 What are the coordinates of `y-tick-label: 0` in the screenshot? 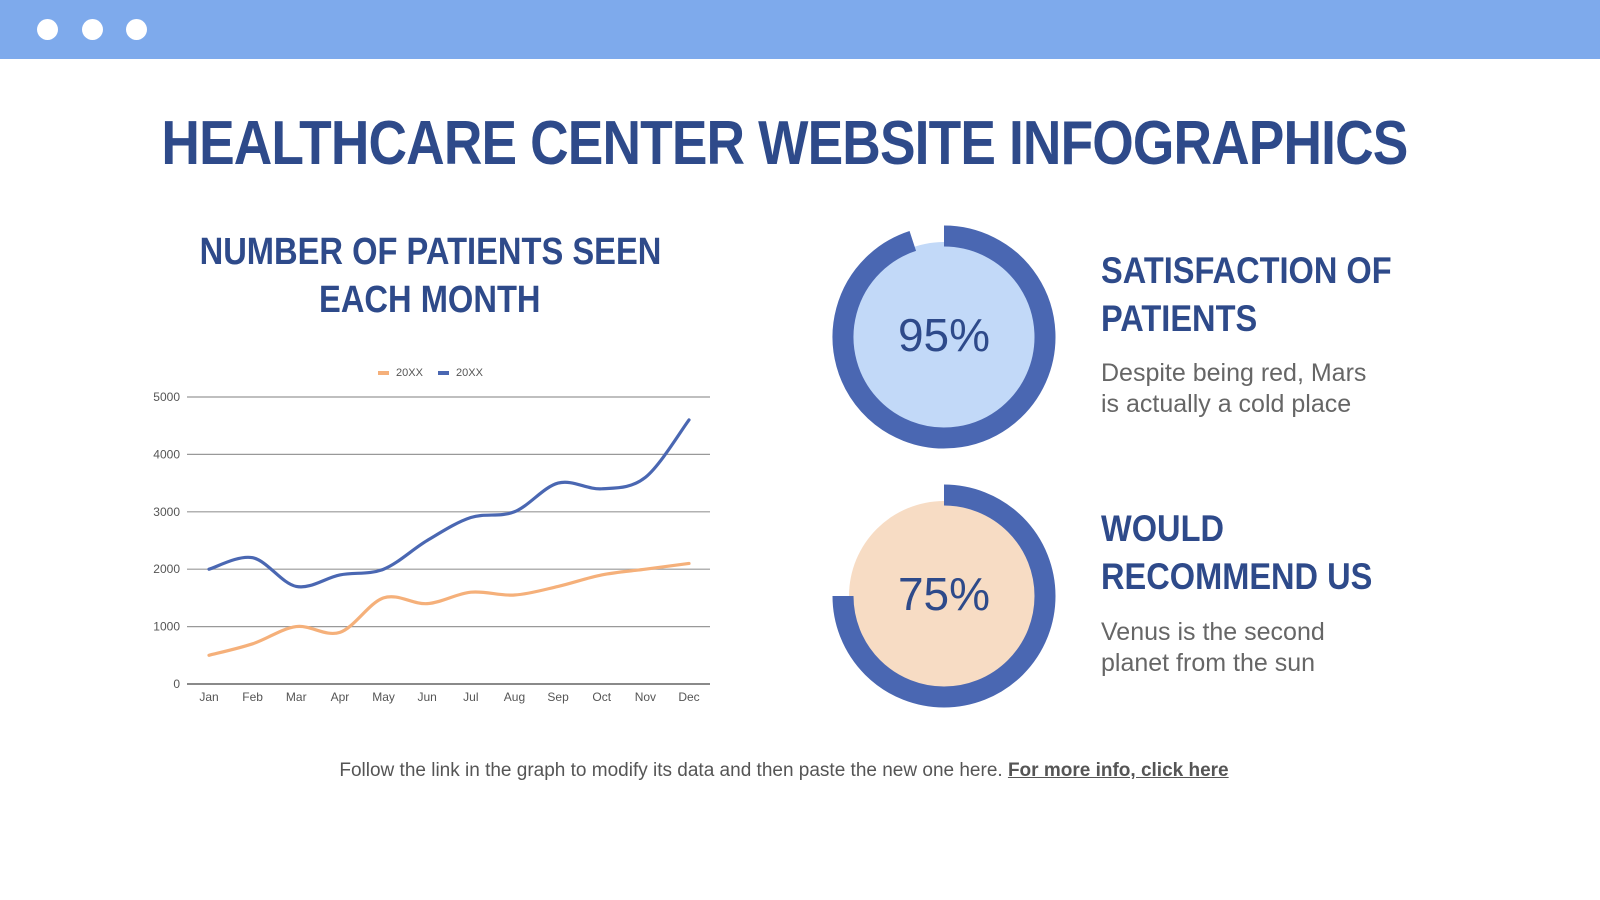 It's located at (176, 684).